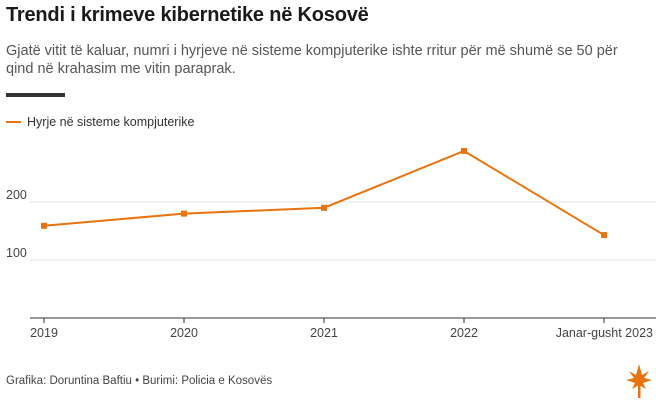 The height and width of the screenshot is (411, 656). Describe the element at coordinates (187, 15) in the screenshot. I see `chart-title: Trendi i krimeve kibernetike në Kosovë` at that location.